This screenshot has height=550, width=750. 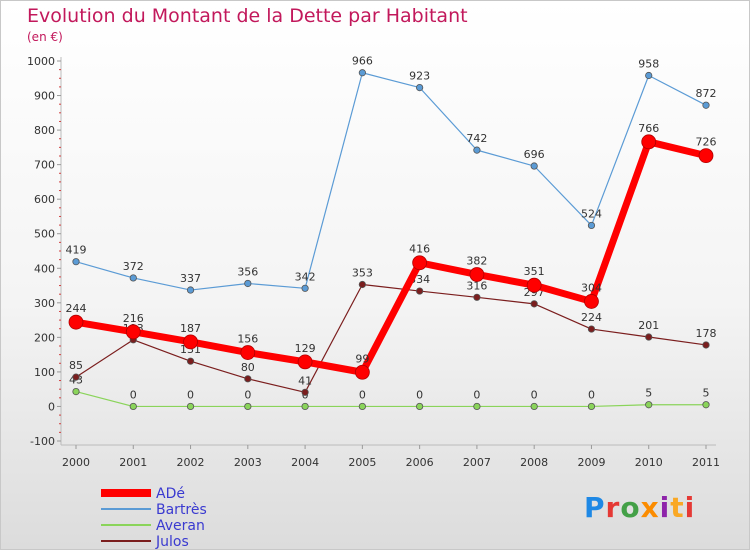 I want to click on y-tick-label: 400, so click(x=44, y=268).